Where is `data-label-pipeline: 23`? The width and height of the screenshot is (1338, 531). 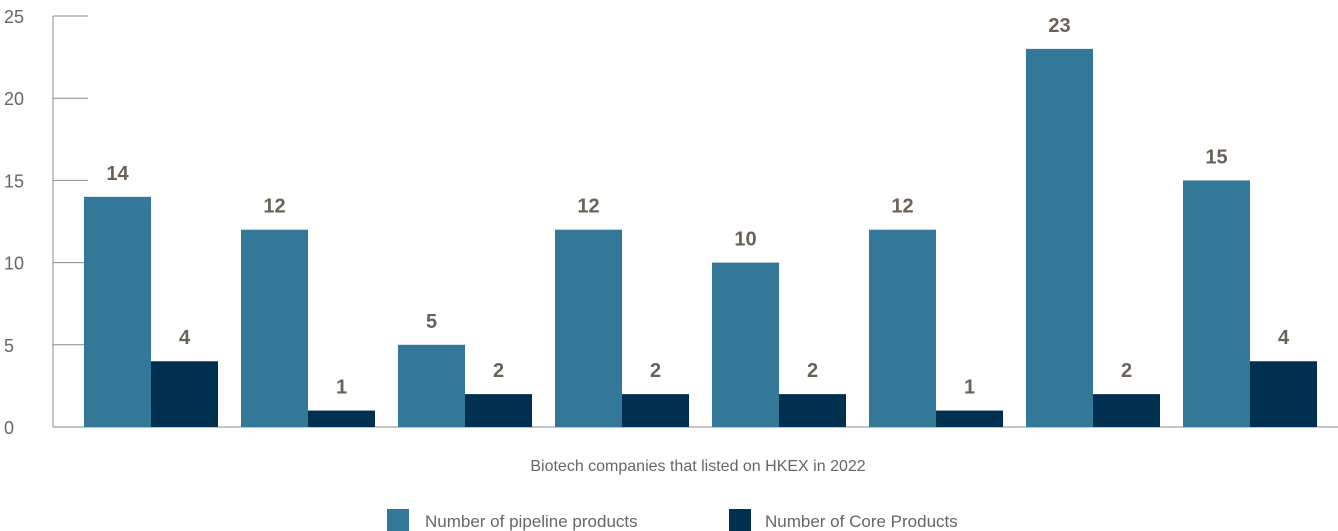 data-label-pipeline: 23 is located at coordinates (1059, 26).